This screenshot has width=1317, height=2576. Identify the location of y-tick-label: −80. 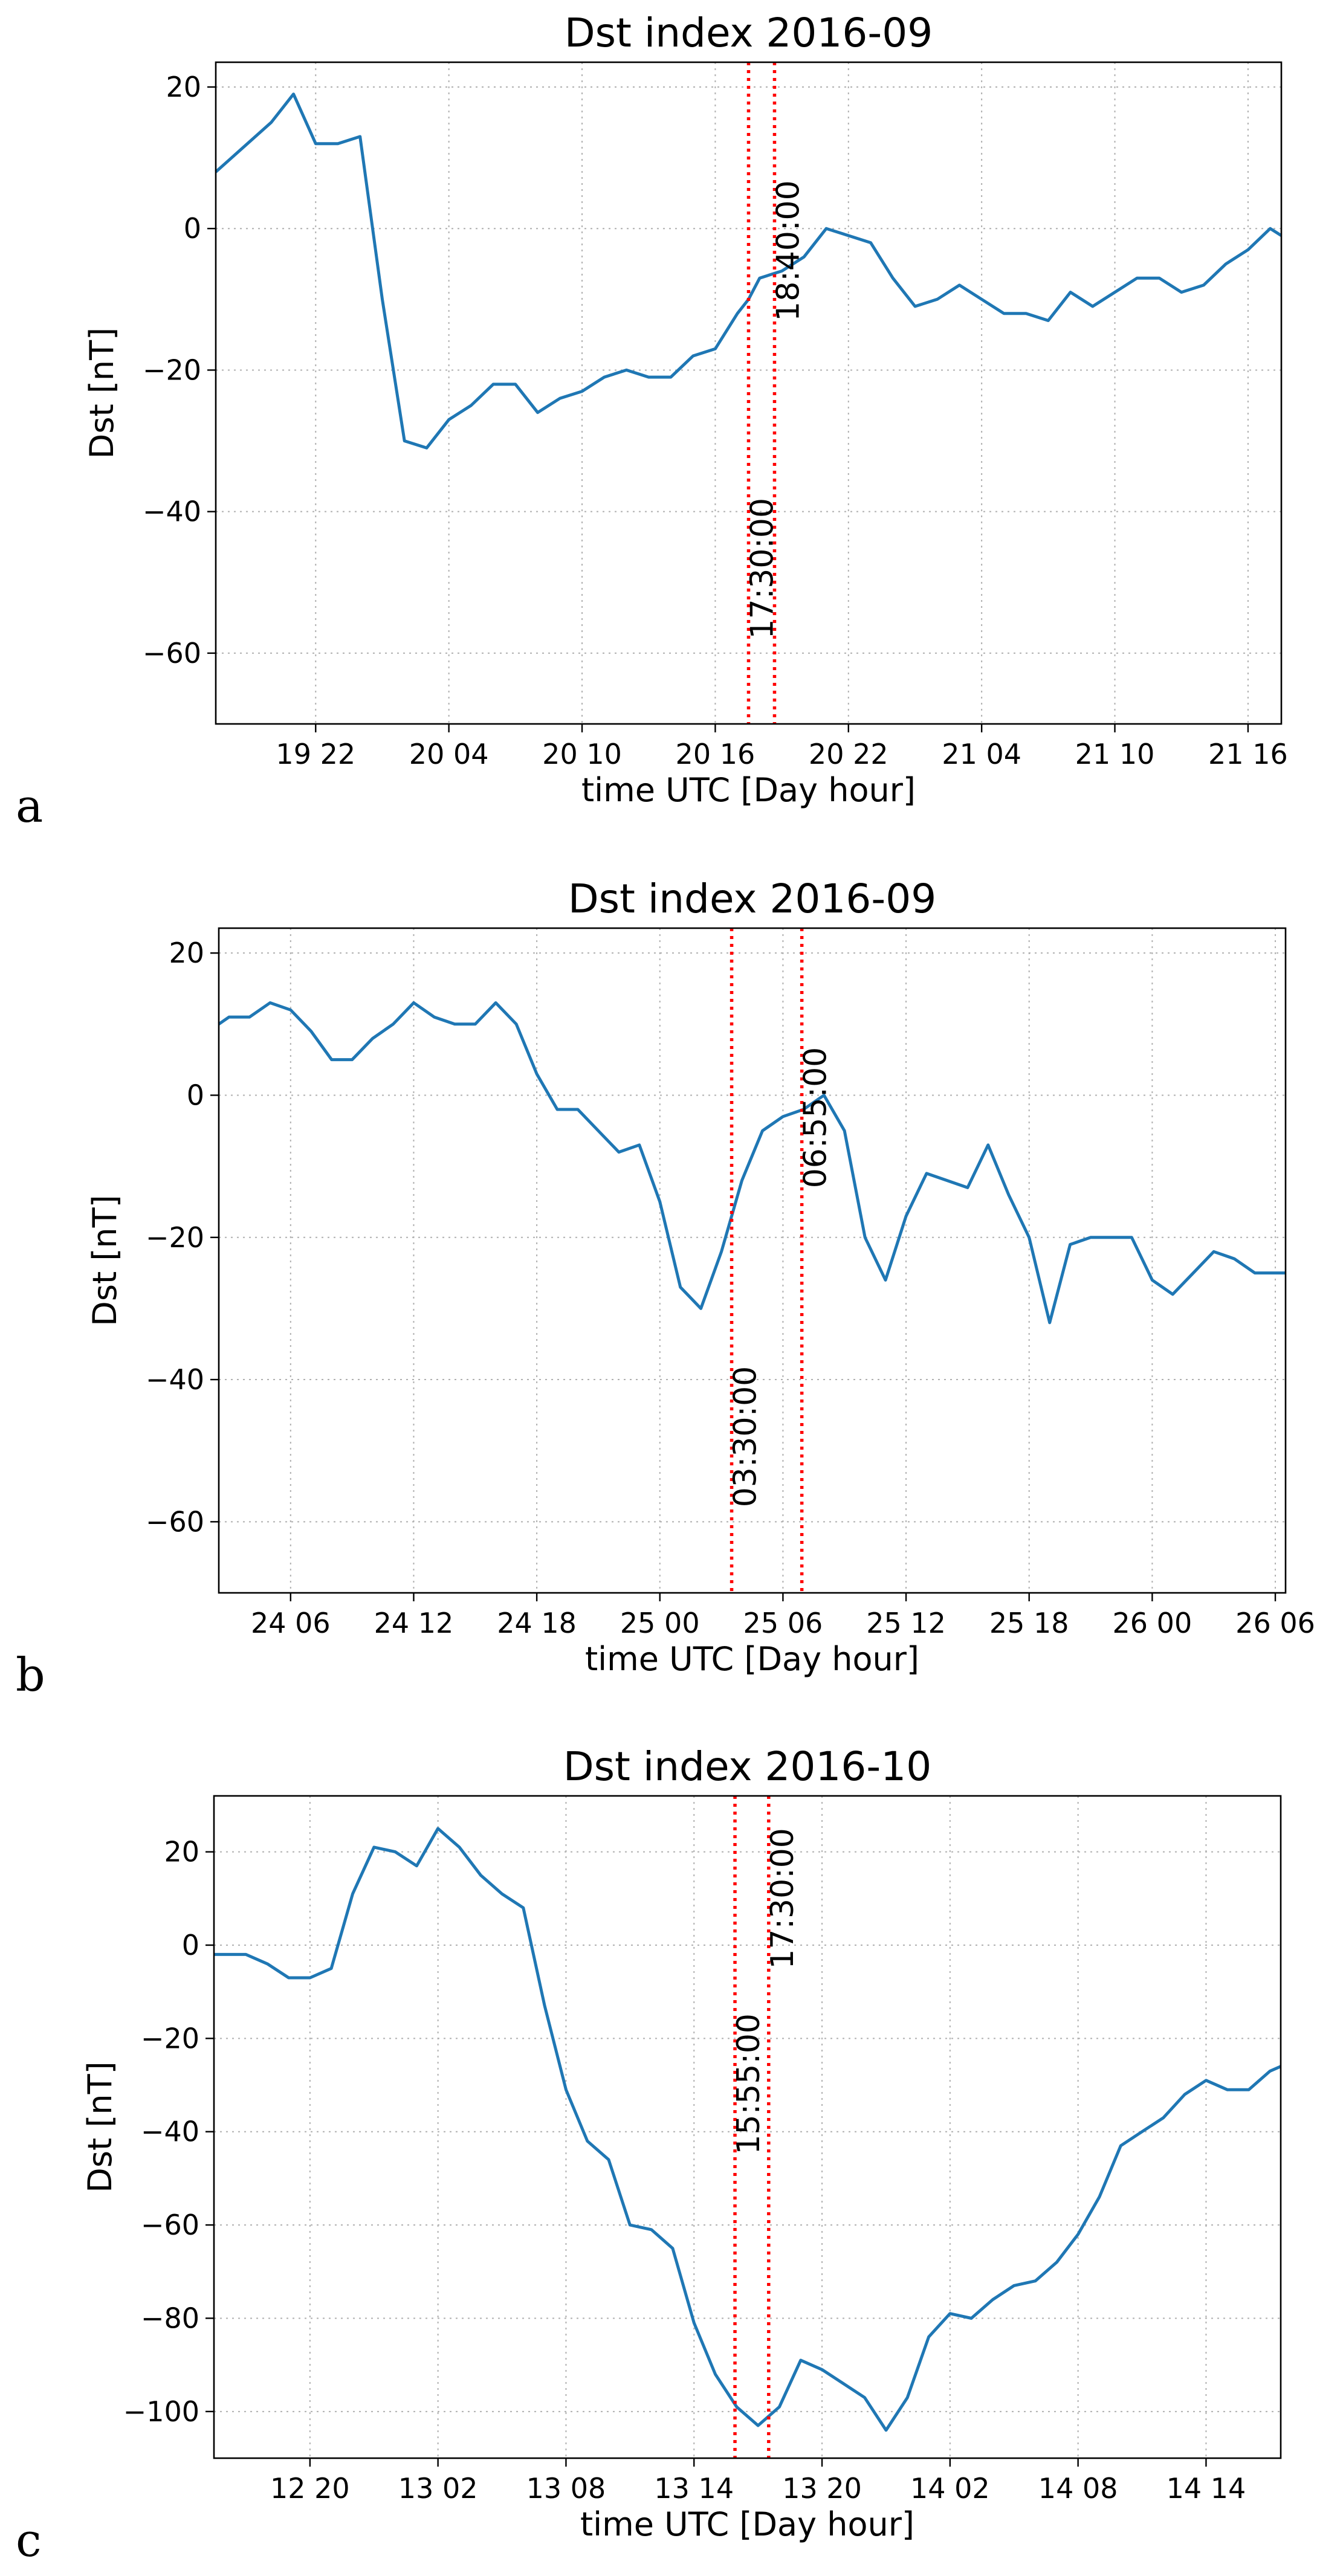
(170, 2318).